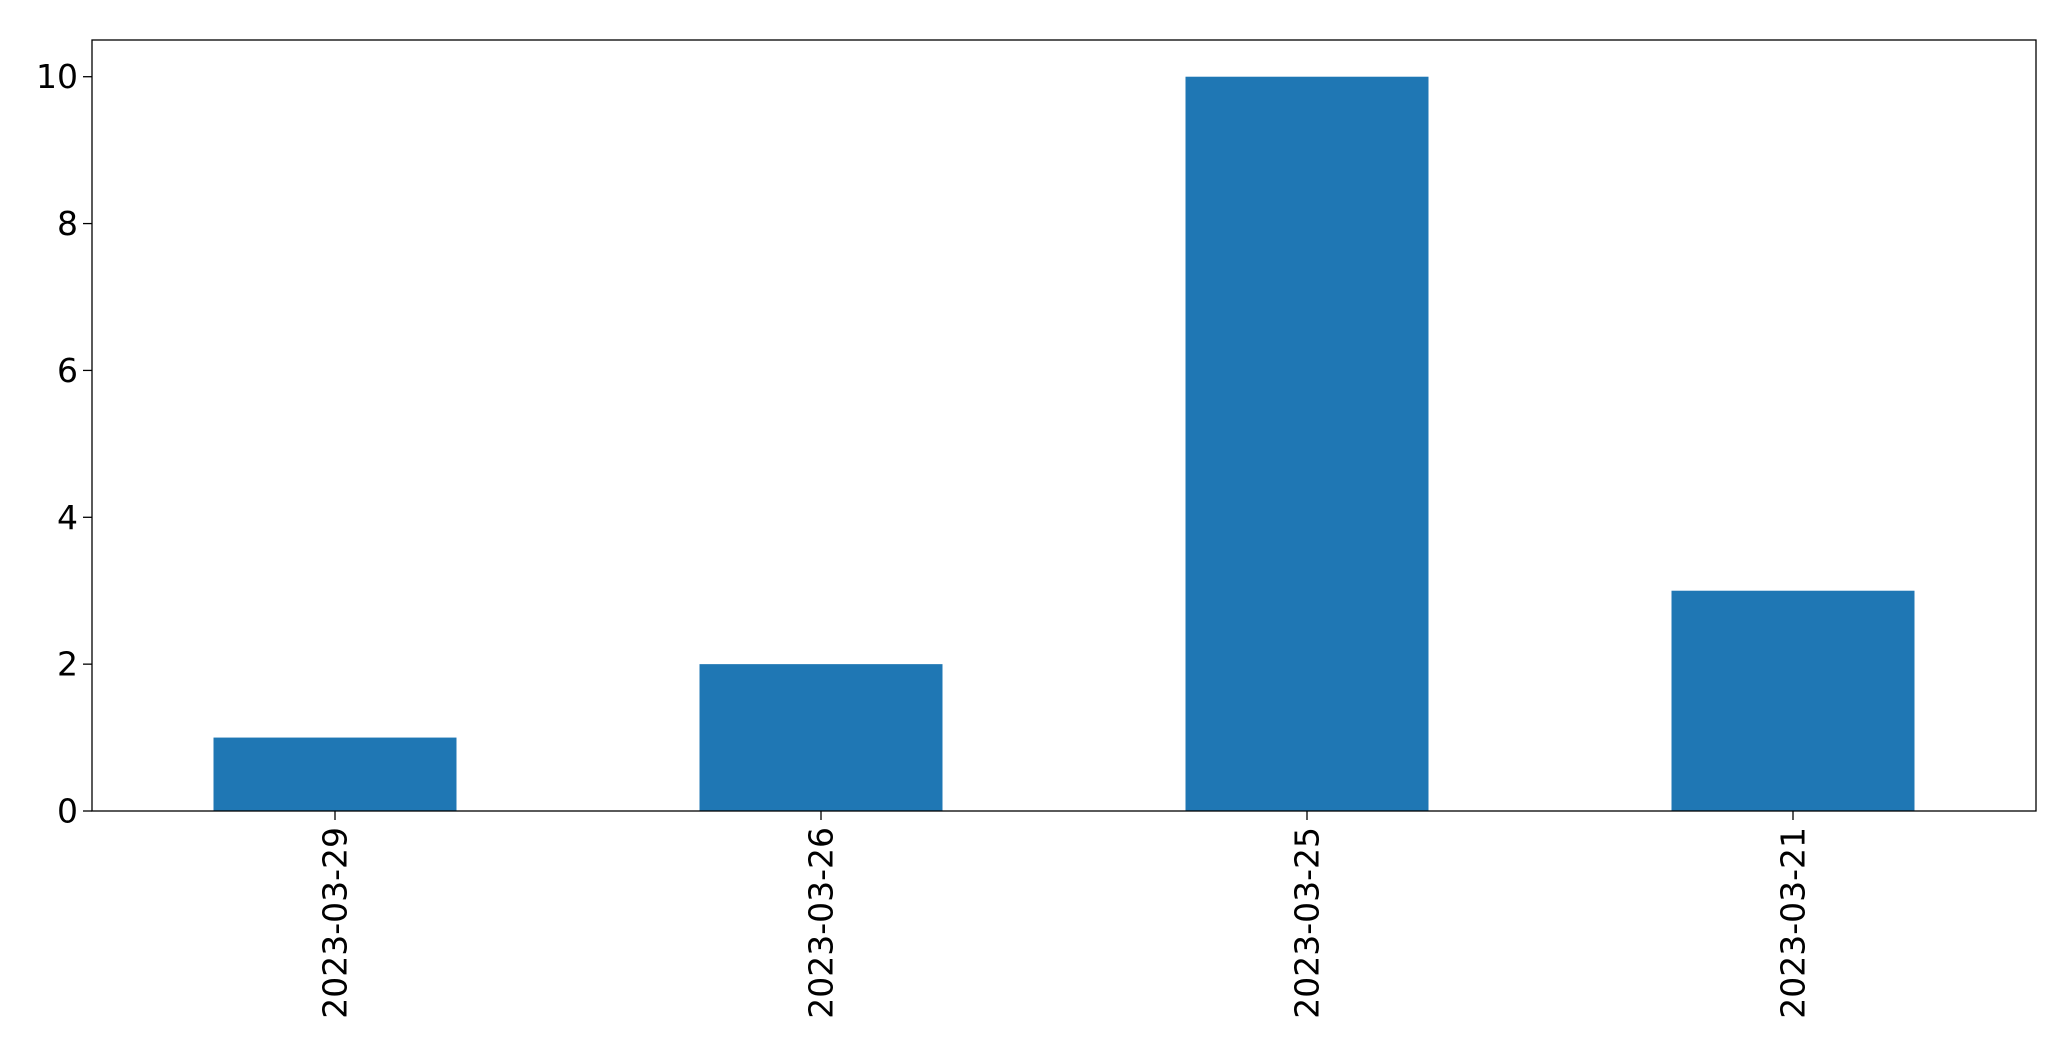  Describe the element at coordinates (1307, 923) in the screenshot. I see `x-tick-label: 2023-03-25` at that location.